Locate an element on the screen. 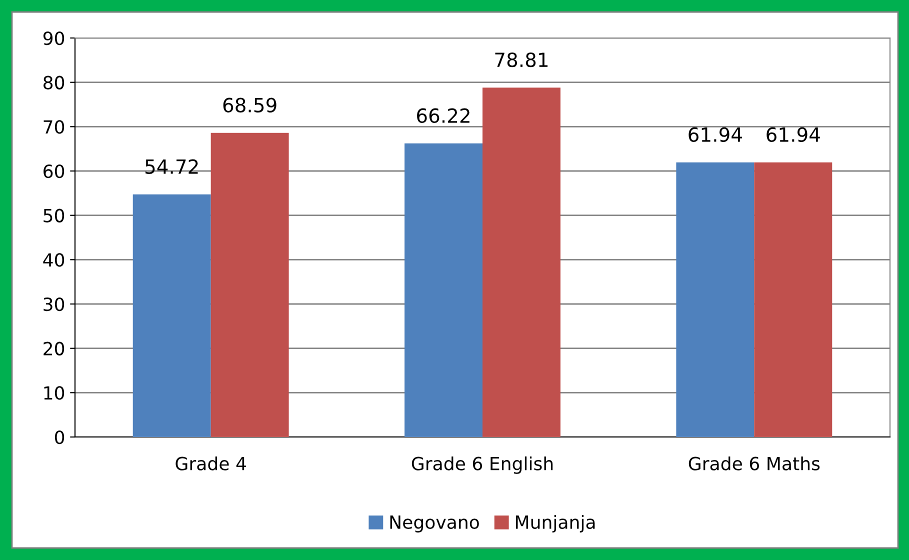  legend-label: Negovano is located at coordinates (434, 524).